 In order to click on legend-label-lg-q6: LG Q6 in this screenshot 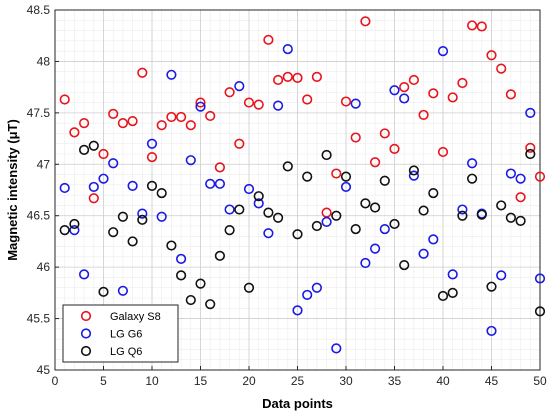, I will do `click(126, 352)`.